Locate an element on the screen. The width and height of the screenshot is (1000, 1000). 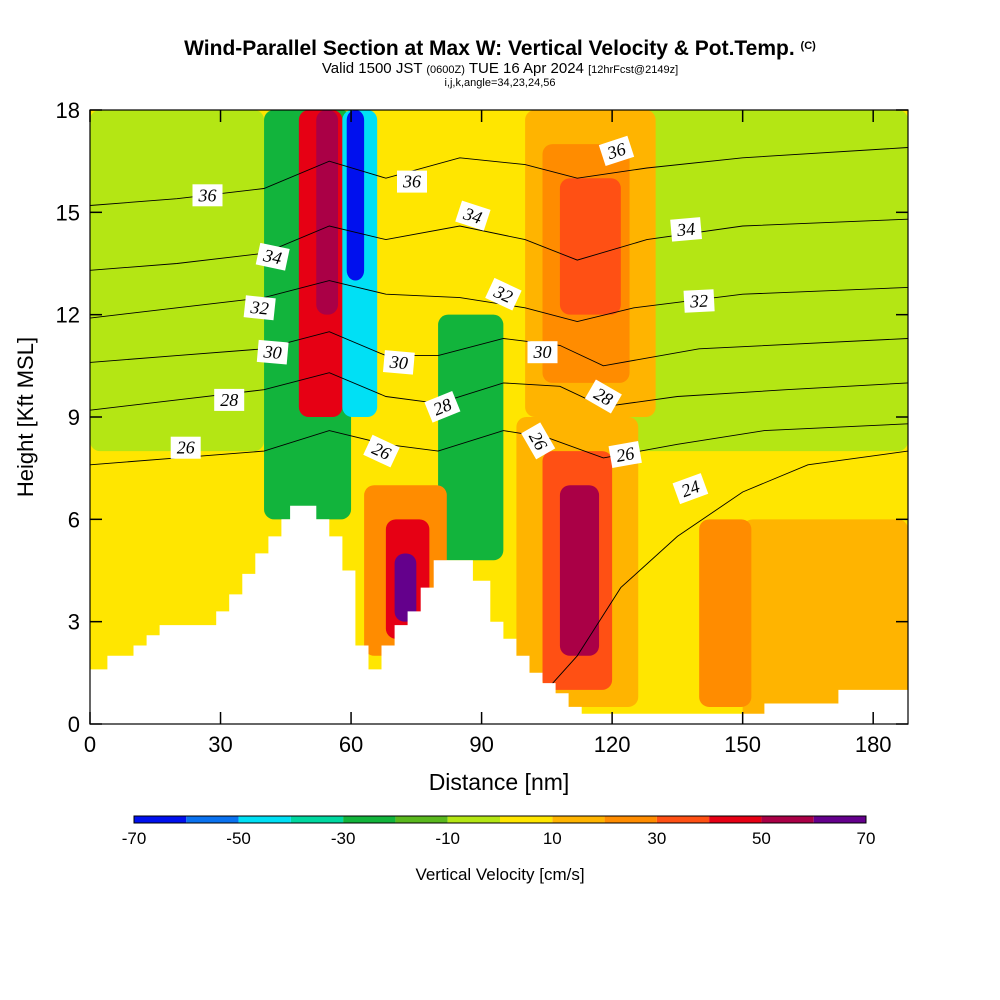
colorbar-tick-label: -10 is located at coordinates (447, 838).